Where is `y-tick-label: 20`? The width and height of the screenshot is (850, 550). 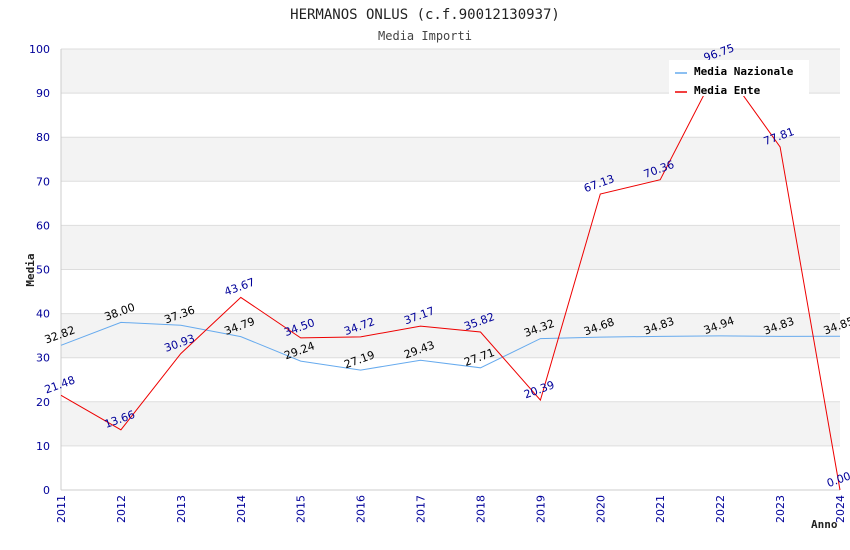 y-tick-label: 20 is located at coordinates (43, 402).